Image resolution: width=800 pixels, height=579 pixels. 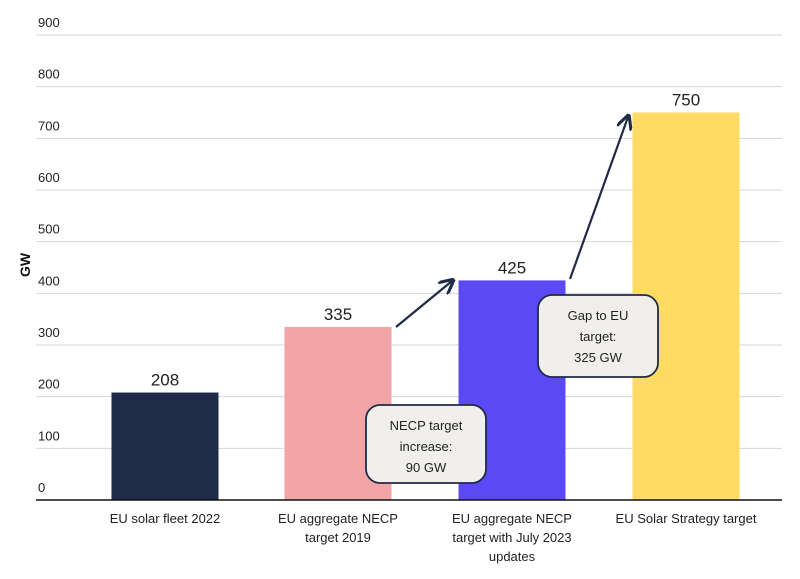 I want to click on callout-text-1: NECP target increase: 90 GW, so click(x=426, y=446).